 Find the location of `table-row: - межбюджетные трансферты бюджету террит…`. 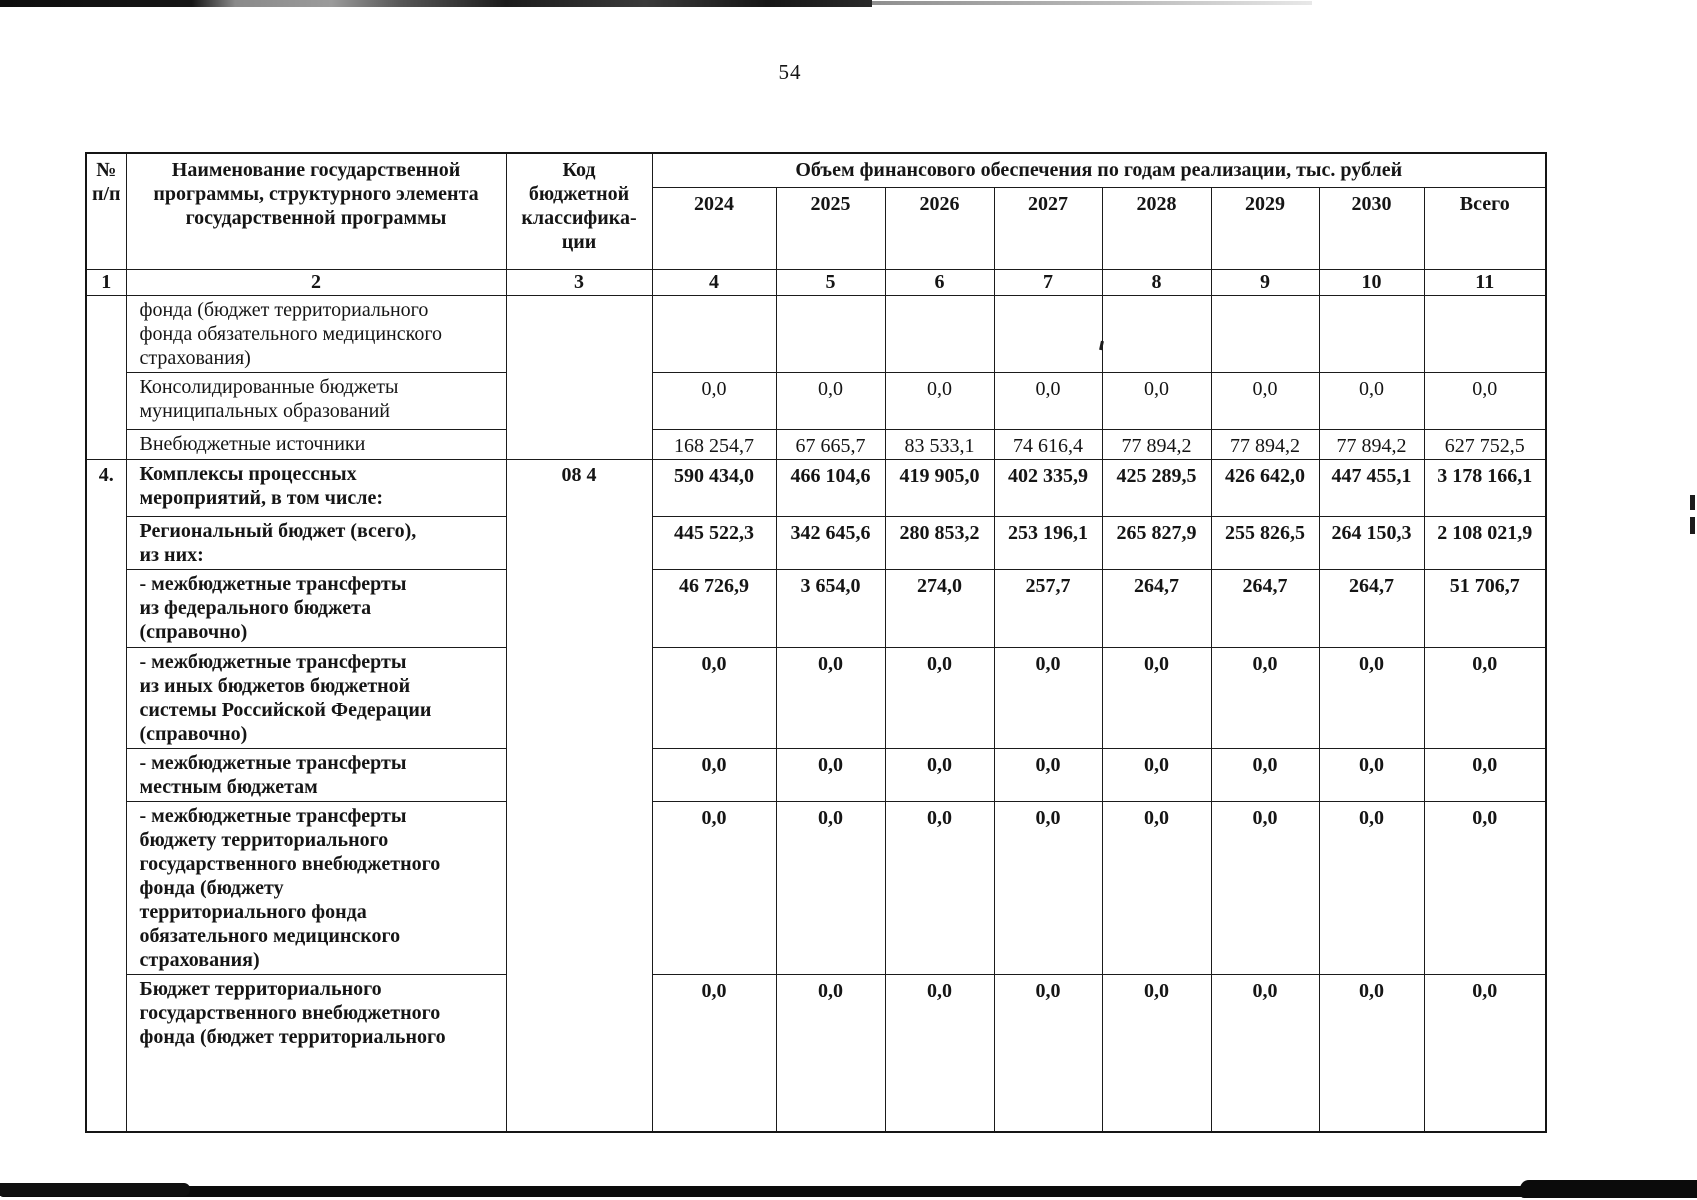

table-row: - межбюджетные трансферты бюджету террит… is located at coordinates (816, 887).